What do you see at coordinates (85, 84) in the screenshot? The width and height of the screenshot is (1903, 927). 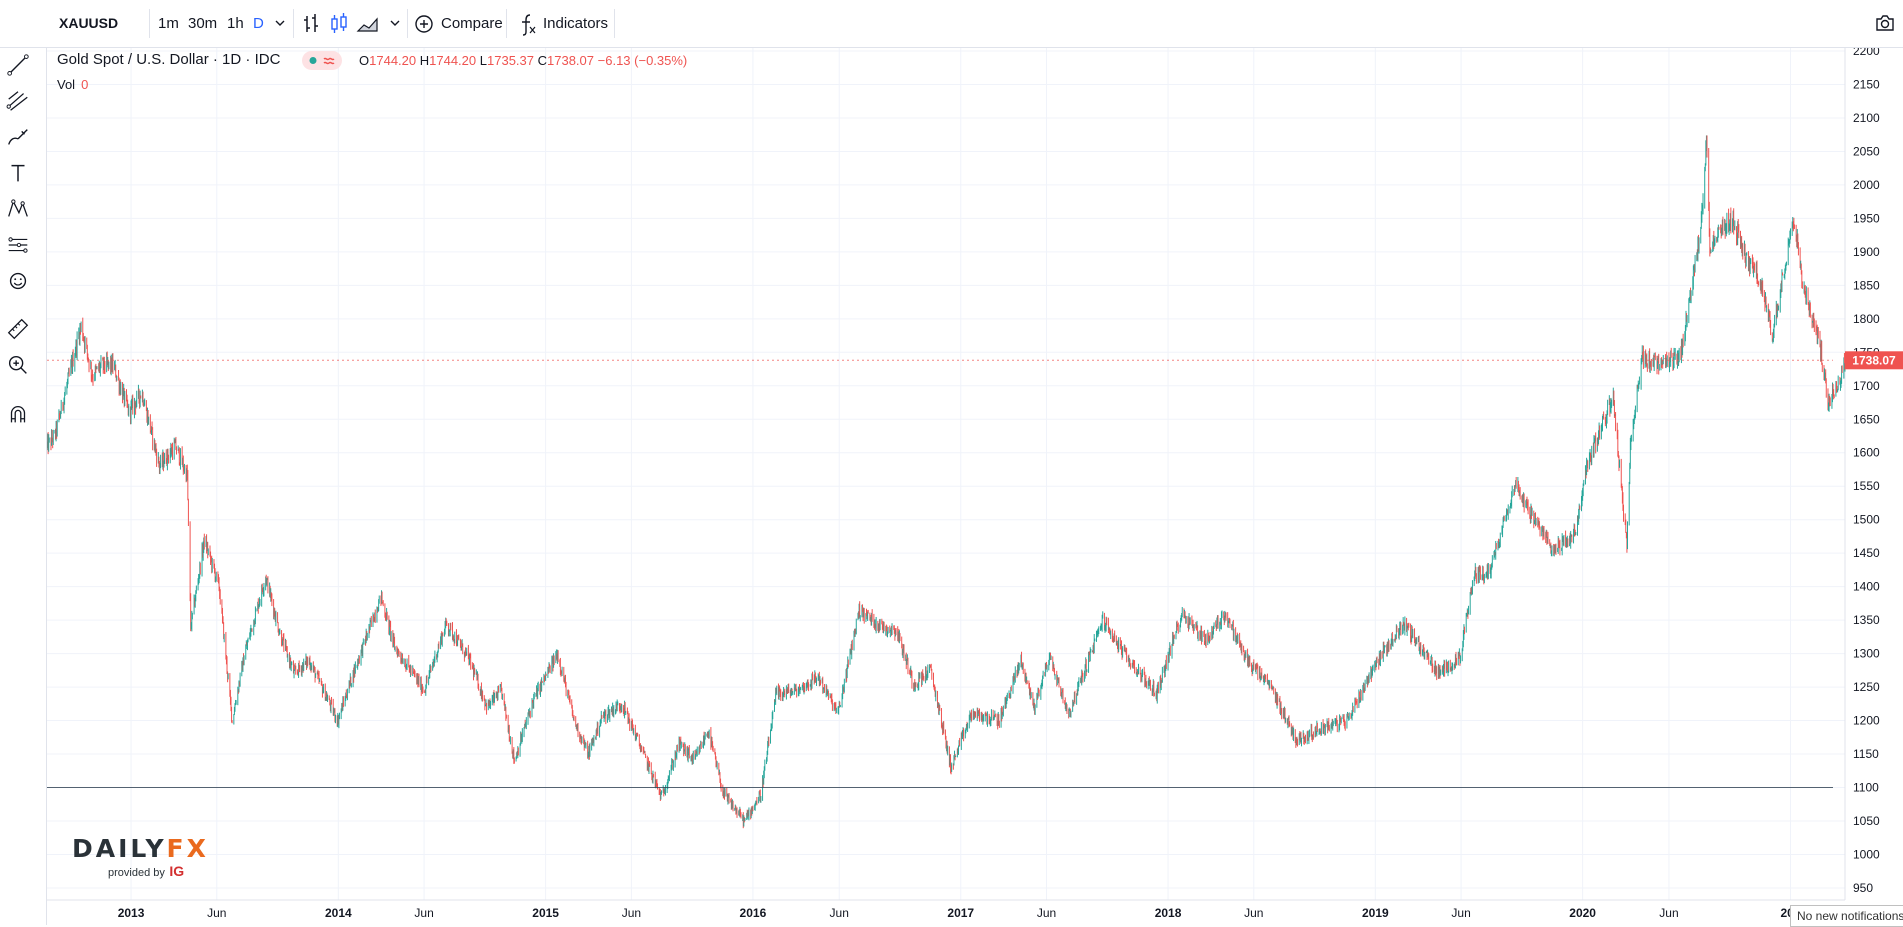 I see `volume-value: 0` at bounding box center [85, 84].